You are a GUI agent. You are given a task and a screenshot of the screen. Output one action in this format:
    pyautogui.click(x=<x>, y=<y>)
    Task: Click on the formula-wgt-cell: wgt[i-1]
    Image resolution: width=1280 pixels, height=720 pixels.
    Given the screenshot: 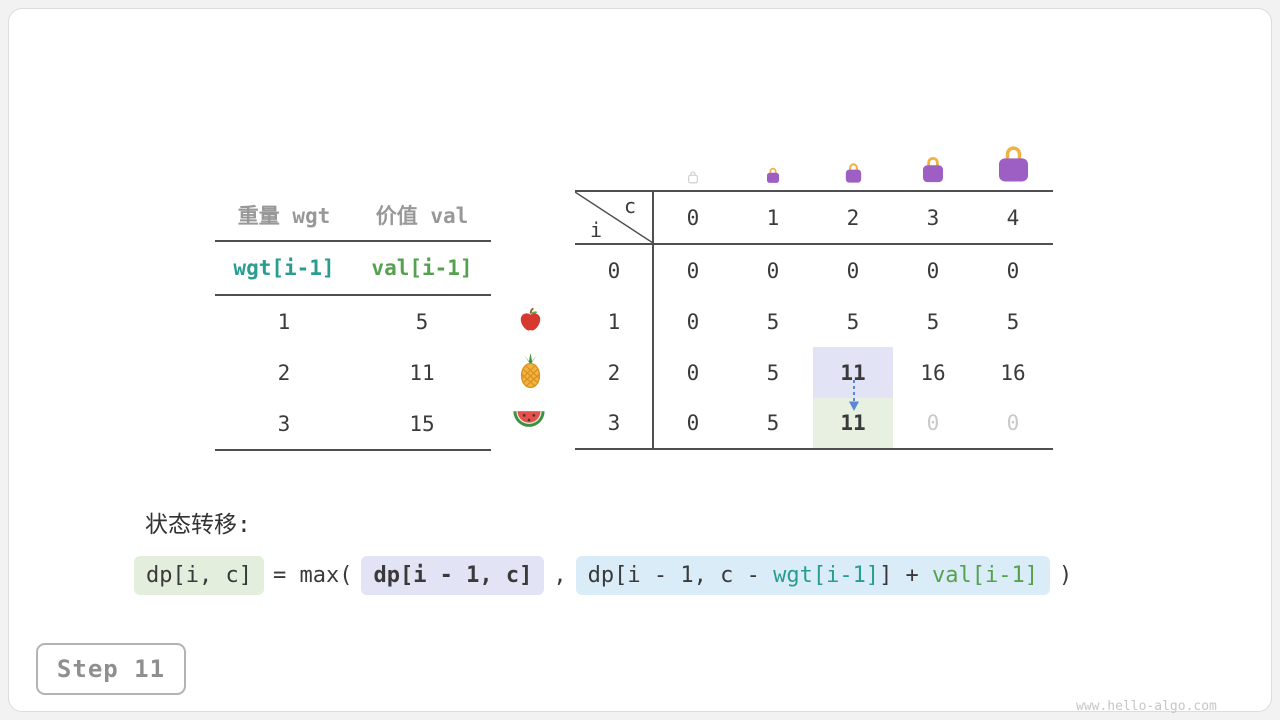 What is the action you would take?
    pyautogui.click(x=284, y=268)
    